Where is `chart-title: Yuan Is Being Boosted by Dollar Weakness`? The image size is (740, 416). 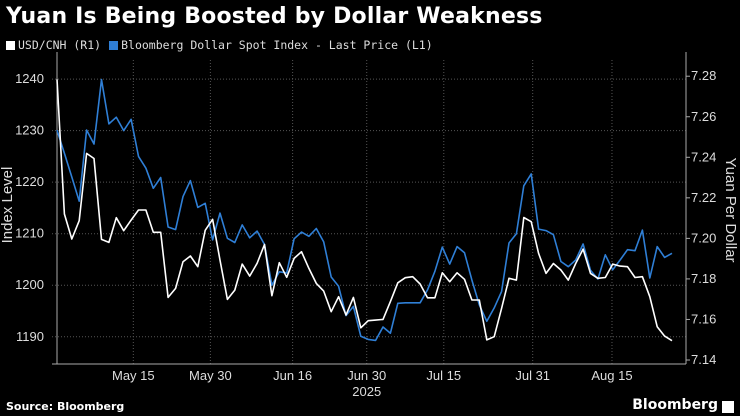
chart-title: Yuan Is Being Boosted by Dollar Weakness is located at coordinates (274, 16).